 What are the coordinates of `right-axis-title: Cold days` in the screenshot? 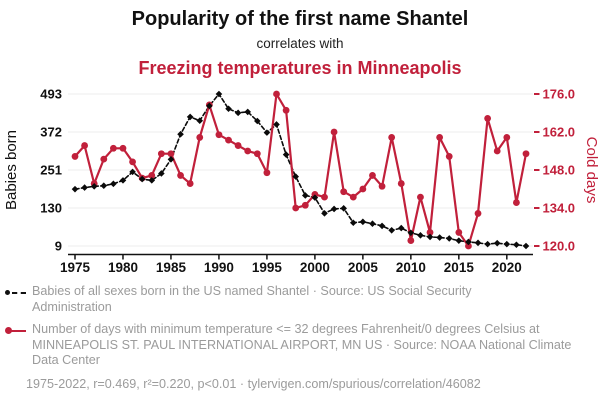 It's located at (591, 170).